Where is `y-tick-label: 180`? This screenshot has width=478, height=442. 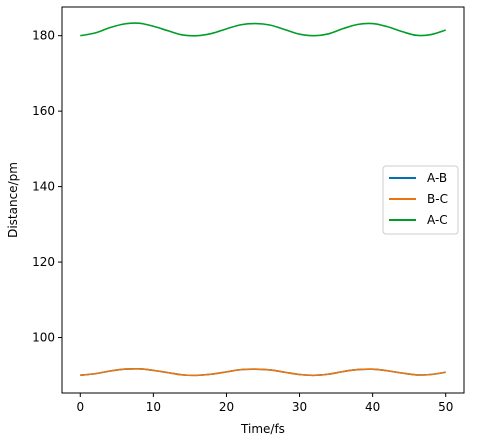
y-tick-label: 180 is located at coordinates (43, 36).